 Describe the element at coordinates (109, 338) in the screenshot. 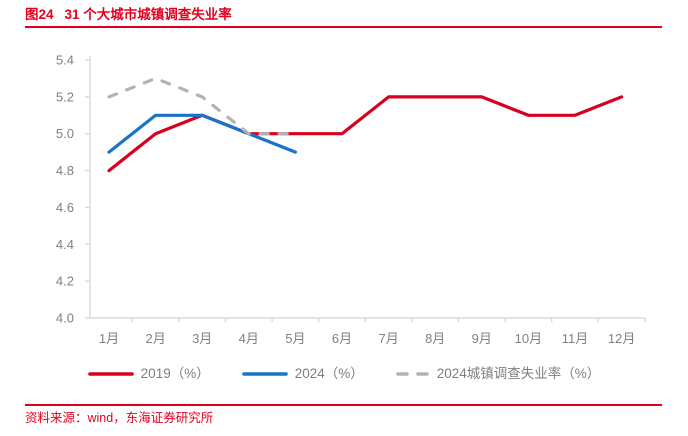

I see `x-tick-label: 1月` at that location.